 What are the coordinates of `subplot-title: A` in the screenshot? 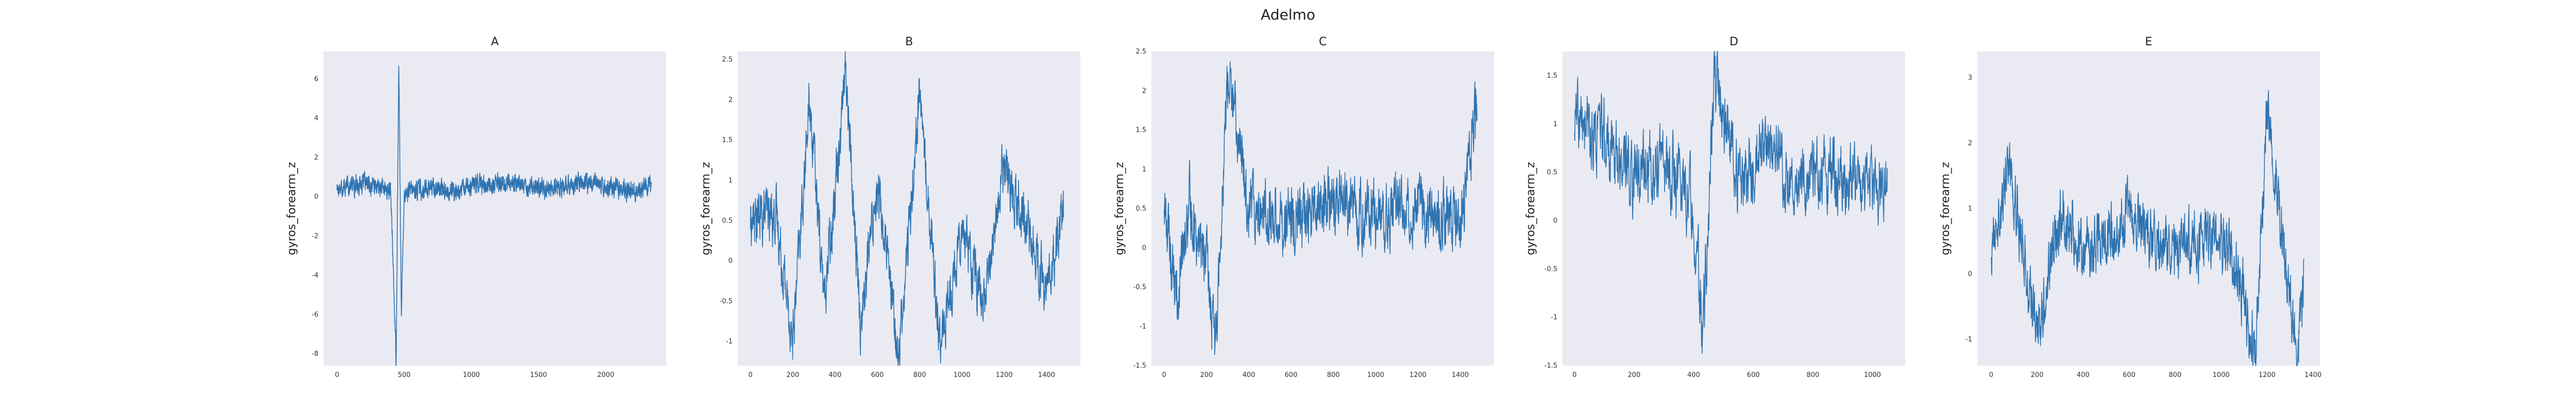 It's located at (495, 42).